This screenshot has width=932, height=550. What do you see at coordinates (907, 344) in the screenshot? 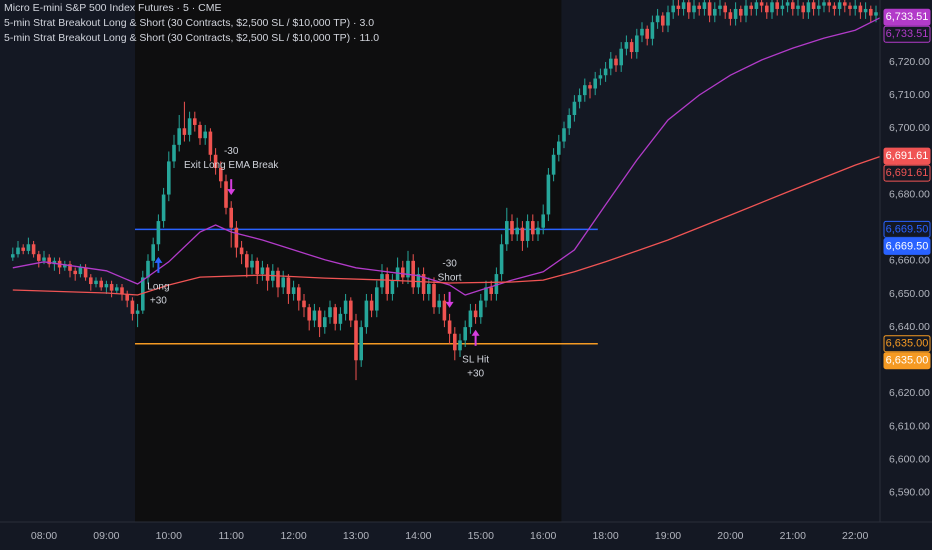
I see `level-price-label: 6,635.00` at bounding box center [907, 344].